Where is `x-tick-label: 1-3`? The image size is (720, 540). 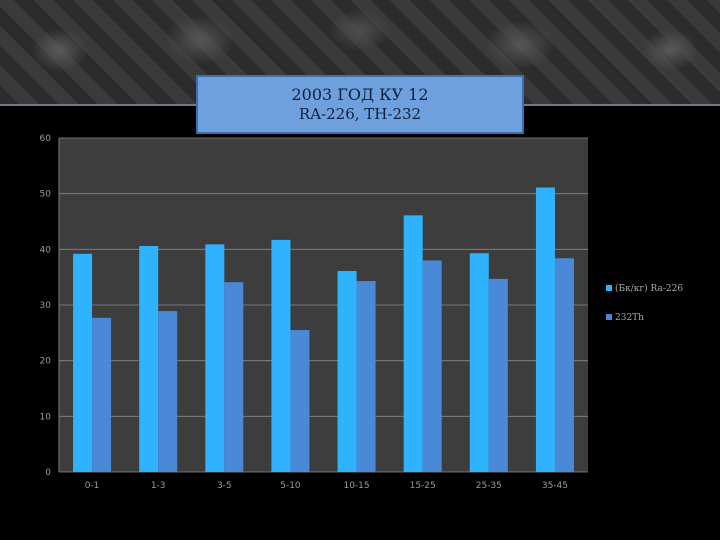 x-tick-label: 1-3 is located at coordinates (158, 486).